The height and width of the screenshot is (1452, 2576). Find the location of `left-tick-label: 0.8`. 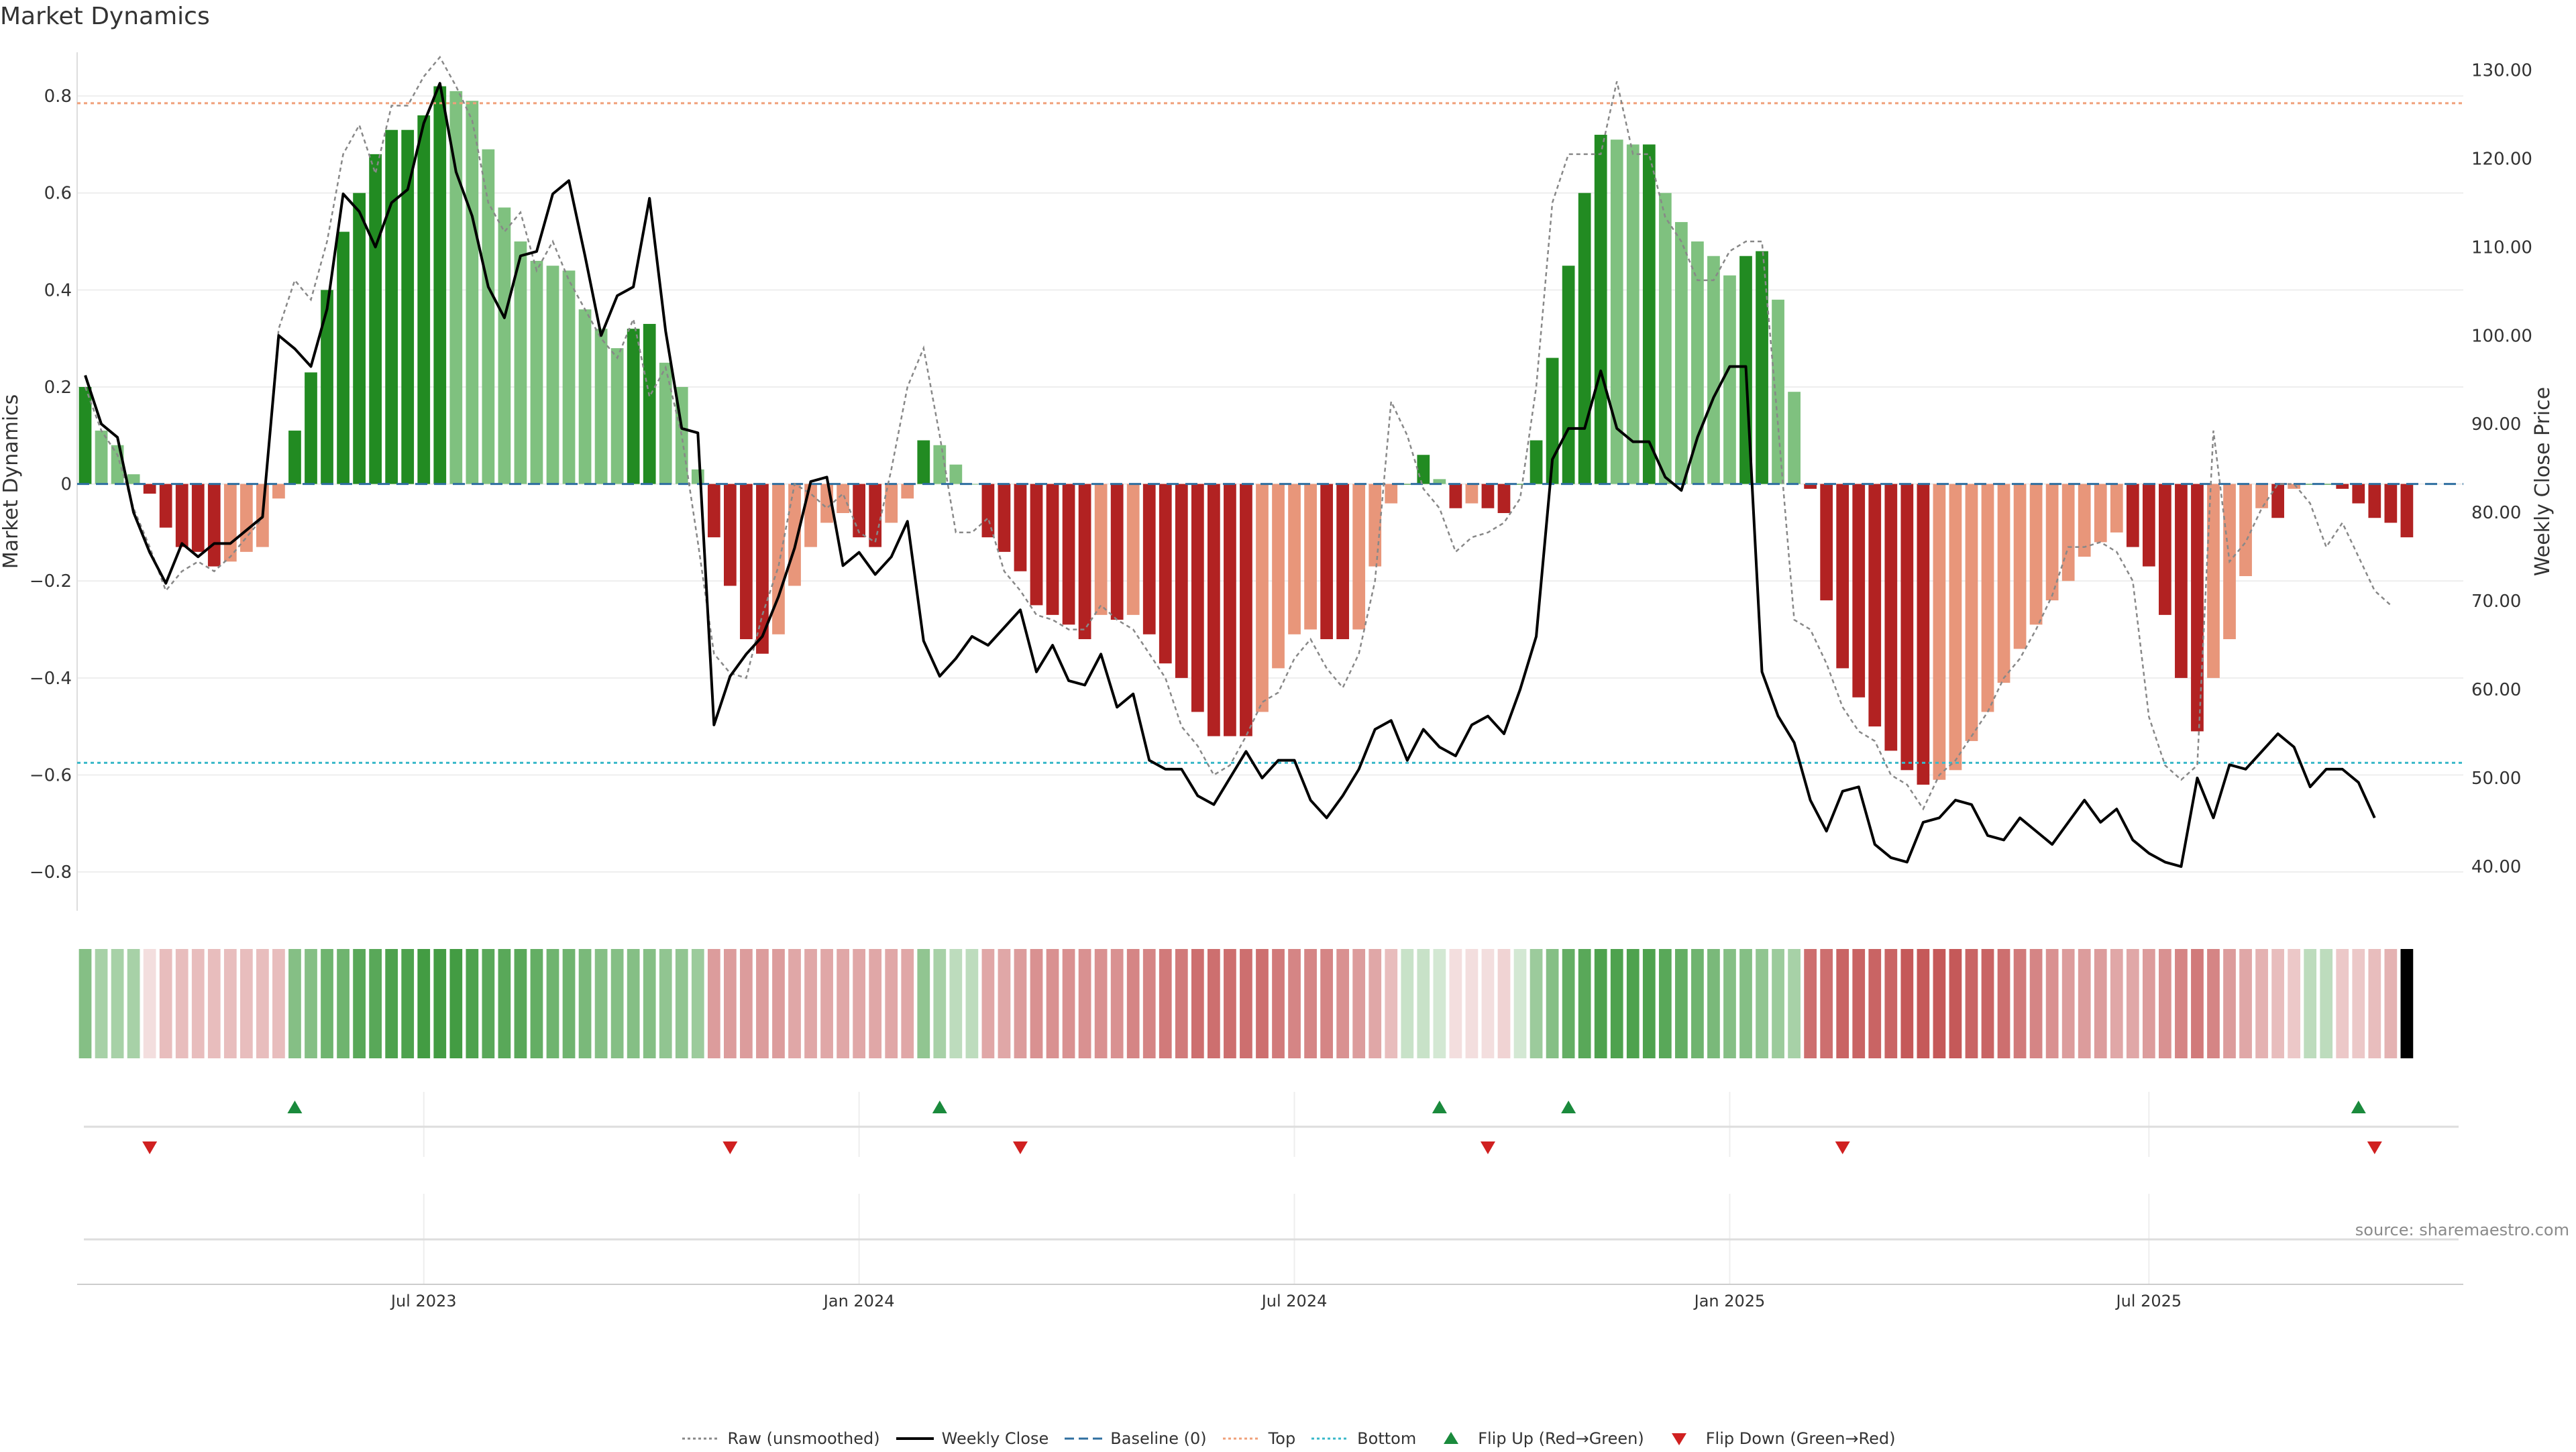

left-tick-label: 0.8 is located at coordinates (58, 97).